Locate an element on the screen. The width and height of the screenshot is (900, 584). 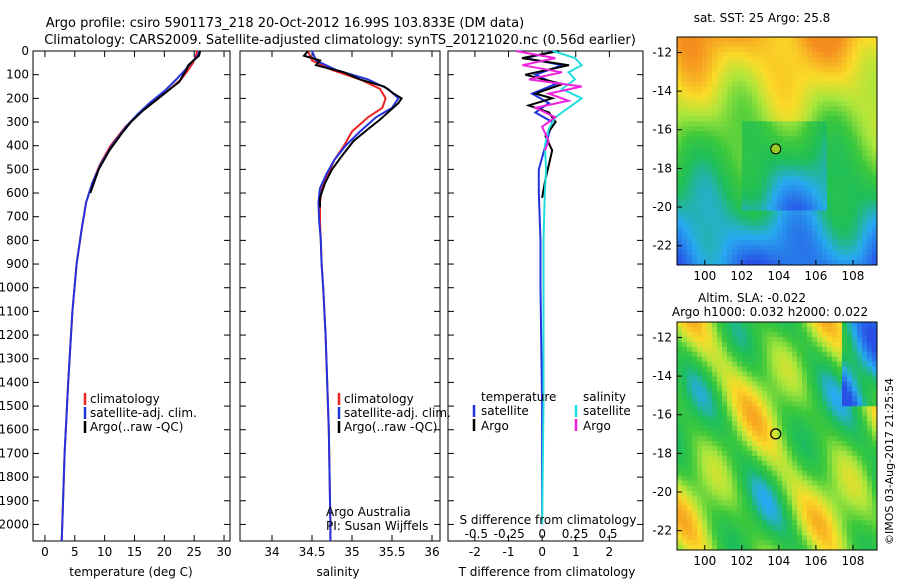
depth-tick-label: 0 is located at coordinates (25, 51).